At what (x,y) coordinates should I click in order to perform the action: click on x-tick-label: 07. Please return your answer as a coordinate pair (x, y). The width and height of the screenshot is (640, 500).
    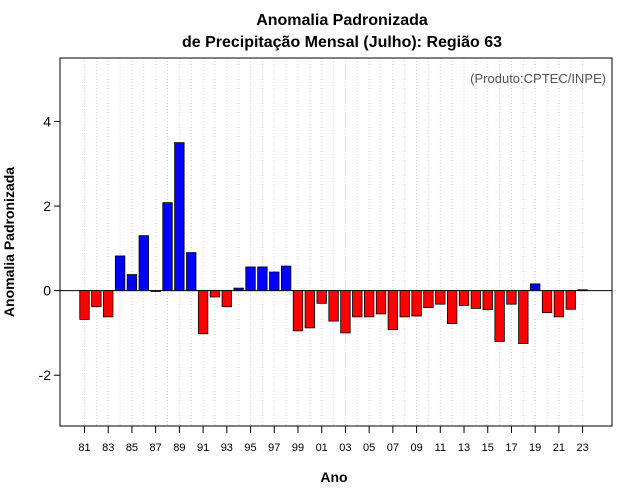
    Looking at the image, I should click on (393, 448).